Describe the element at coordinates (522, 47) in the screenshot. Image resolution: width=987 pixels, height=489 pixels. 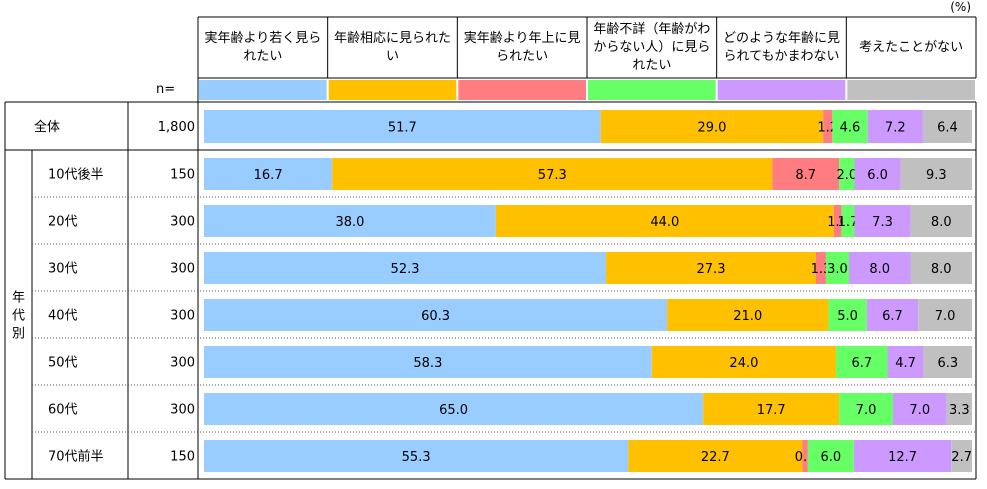
I see `legend-label-3: 実年齢より年上に見られたい` at that location.